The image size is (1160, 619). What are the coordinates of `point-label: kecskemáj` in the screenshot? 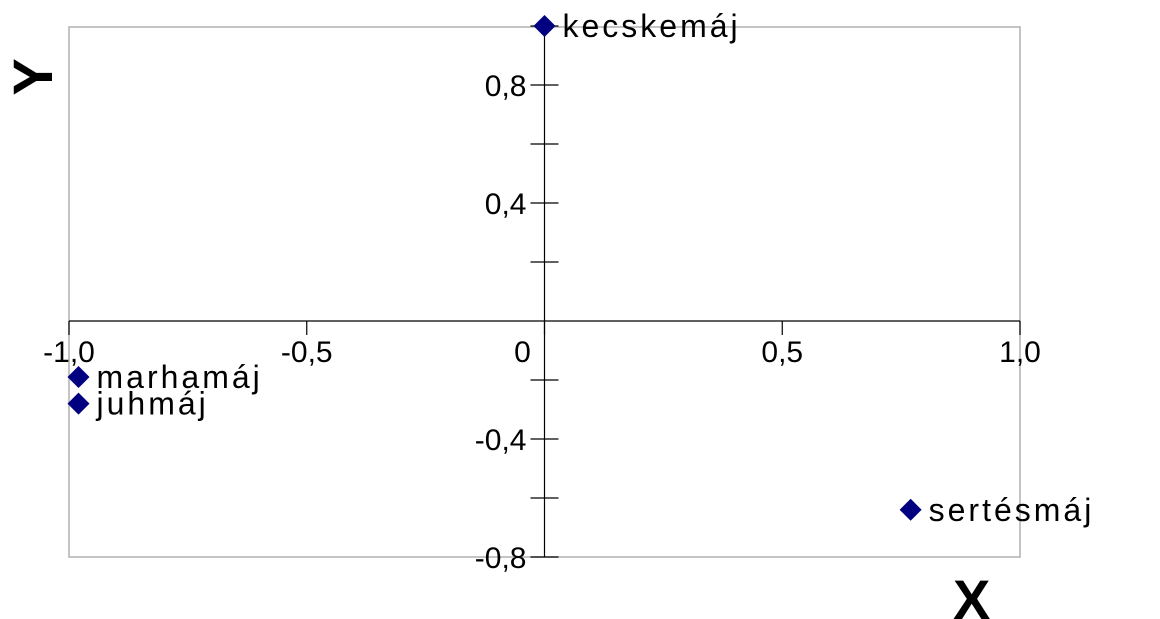 It's located at (652, 26).